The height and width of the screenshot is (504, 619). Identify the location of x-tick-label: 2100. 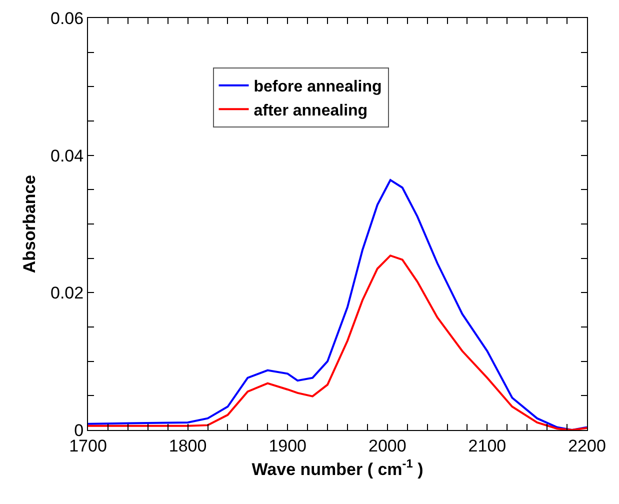
(487, 446).